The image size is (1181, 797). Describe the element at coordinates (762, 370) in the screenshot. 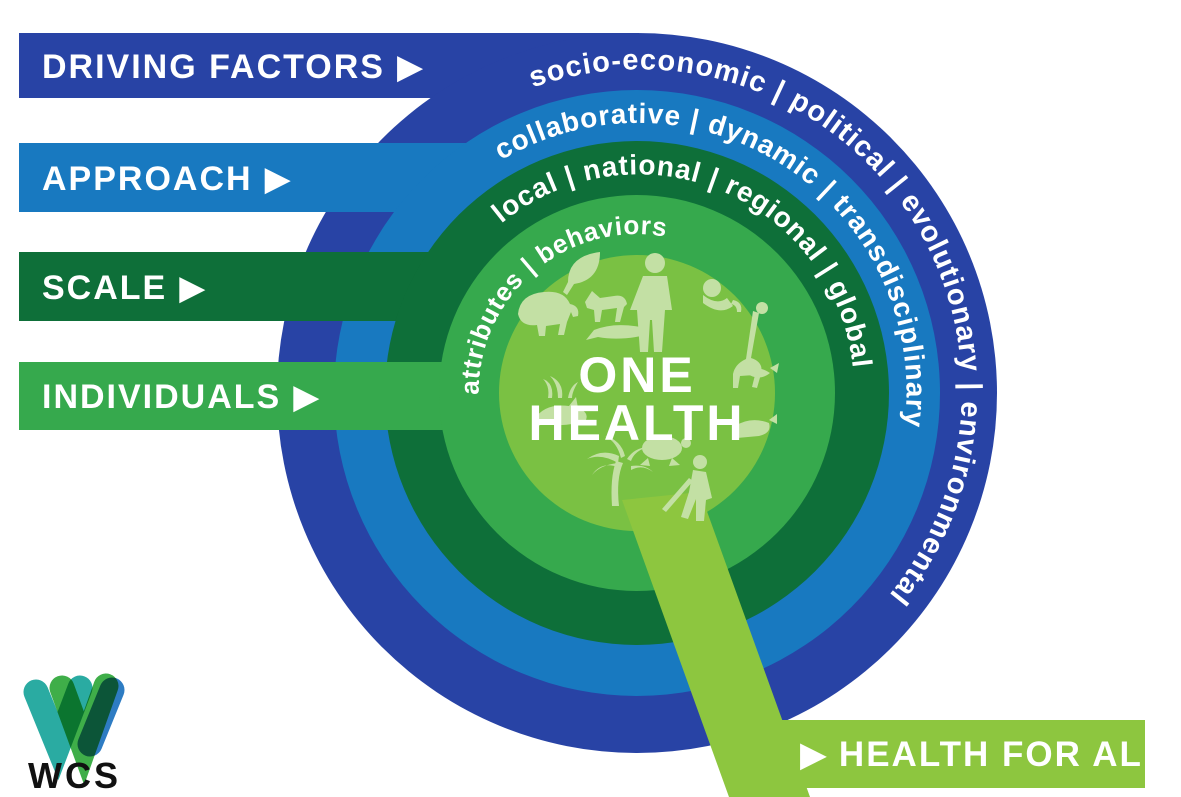

I see `fish-icon` at that location.